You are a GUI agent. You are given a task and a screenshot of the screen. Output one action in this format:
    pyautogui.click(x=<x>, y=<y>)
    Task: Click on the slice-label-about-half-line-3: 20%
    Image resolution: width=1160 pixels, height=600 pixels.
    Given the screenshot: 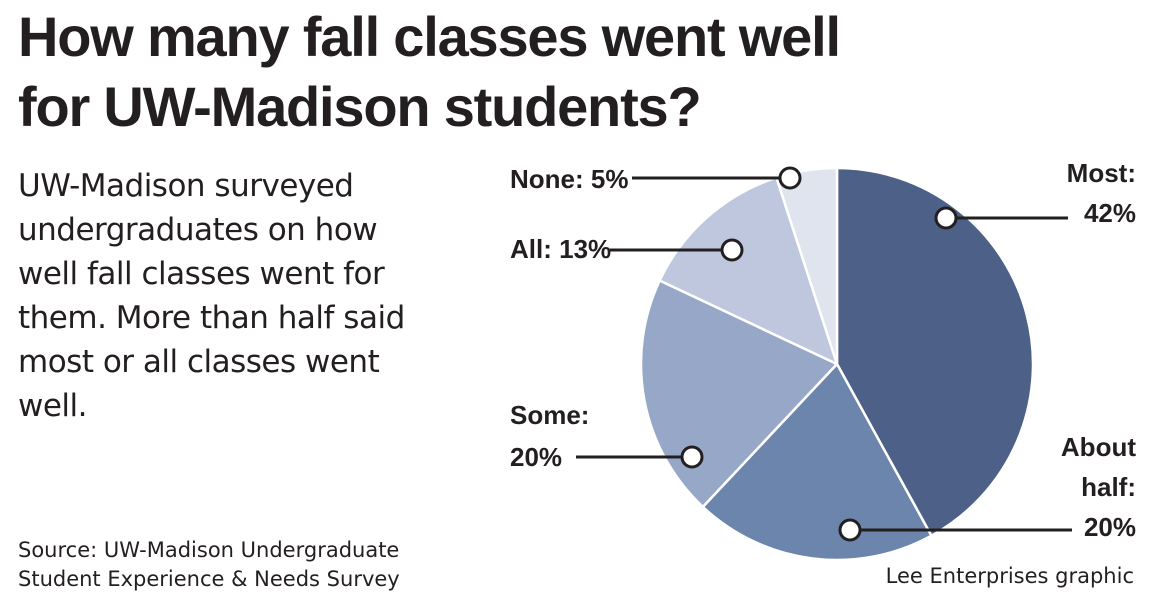 What is the action you would take?
    pyautogui.click(x=1110, y=527)
    